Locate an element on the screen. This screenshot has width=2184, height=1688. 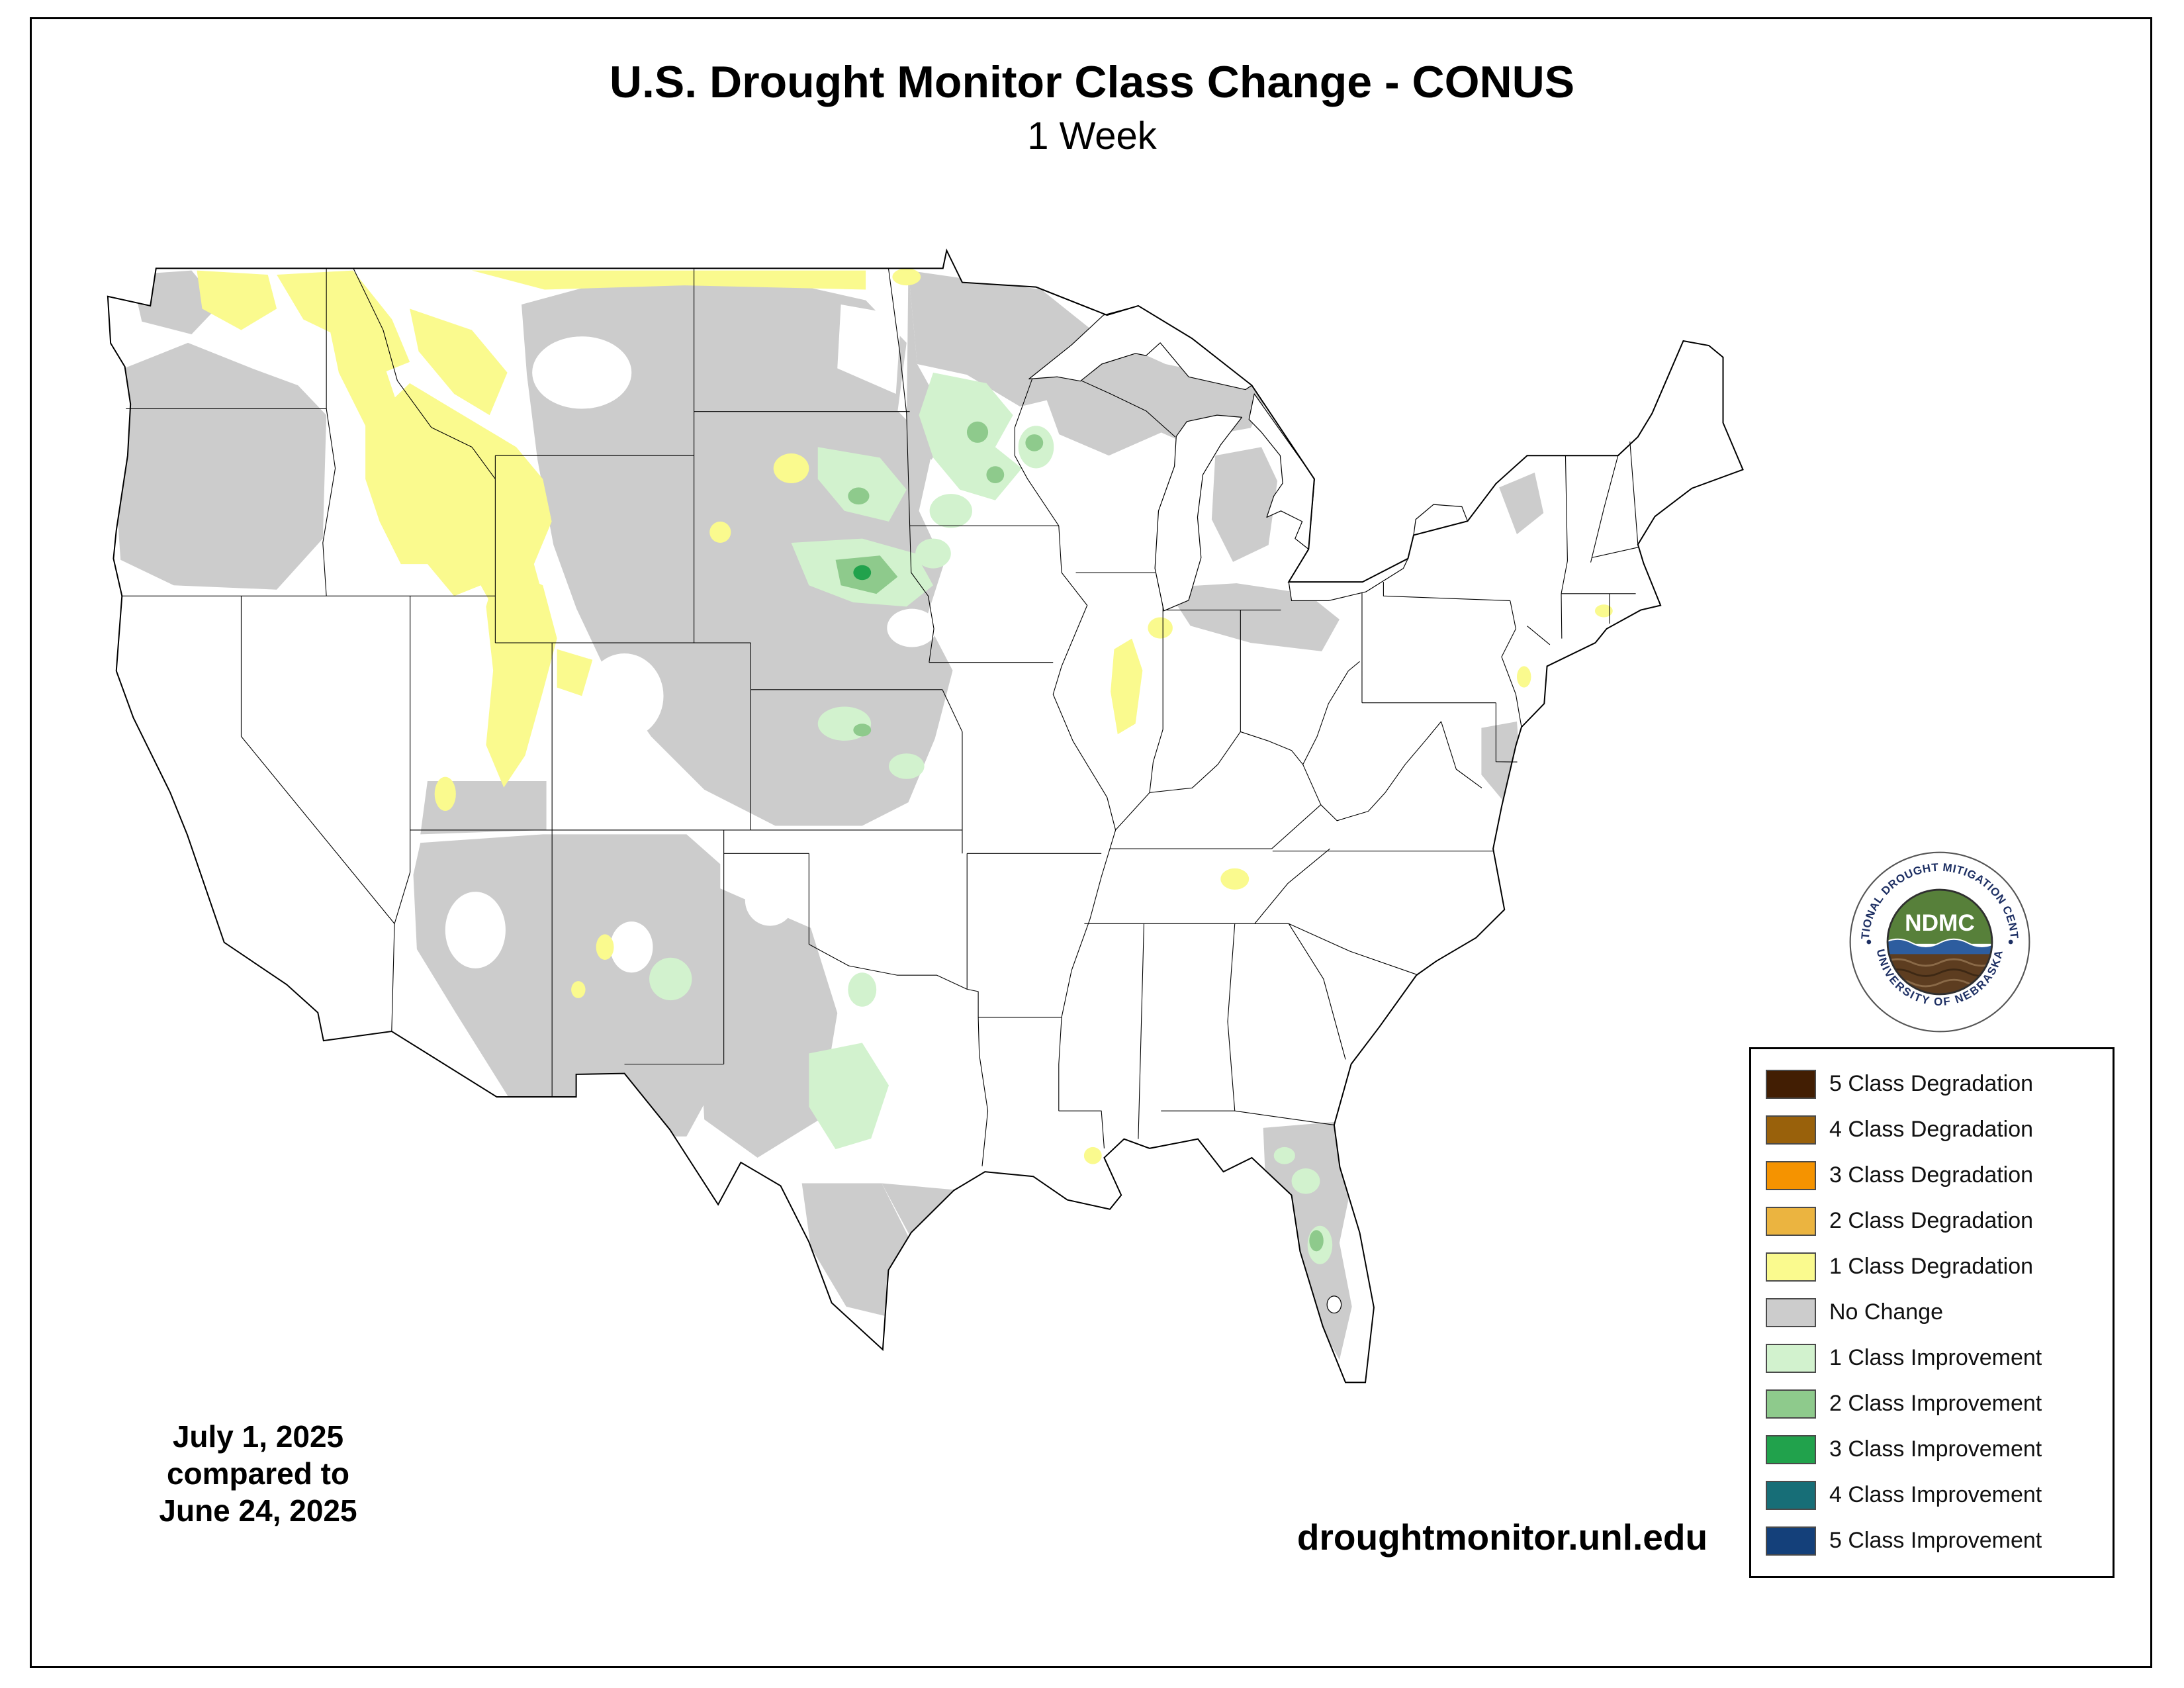
legend-label: 2 Class Improvement is located at coordinates (1935, 1403).